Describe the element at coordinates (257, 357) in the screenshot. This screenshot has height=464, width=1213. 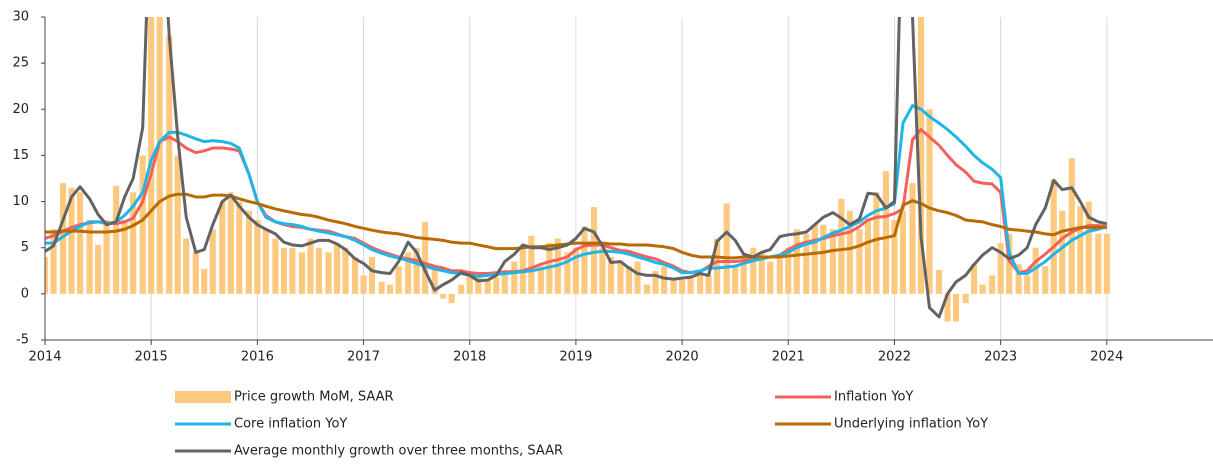
I see `x-tick-label: 2016` at that location.